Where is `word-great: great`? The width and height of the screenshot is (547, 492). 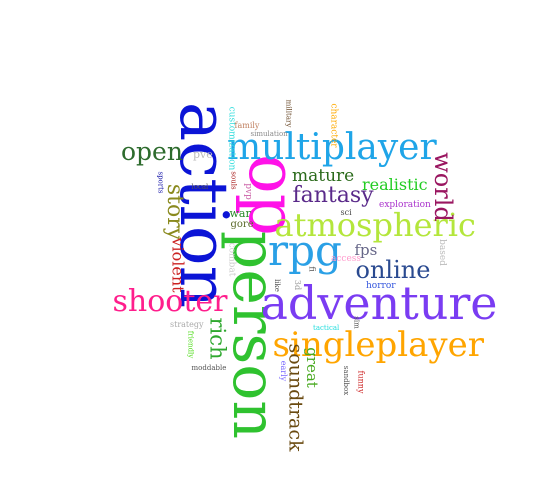 word-great: great is located at coordinates (311, 367).